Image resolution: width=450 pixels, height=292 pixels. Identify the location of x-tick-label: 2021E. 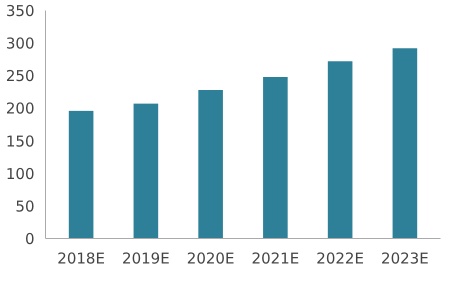
(276, 259).